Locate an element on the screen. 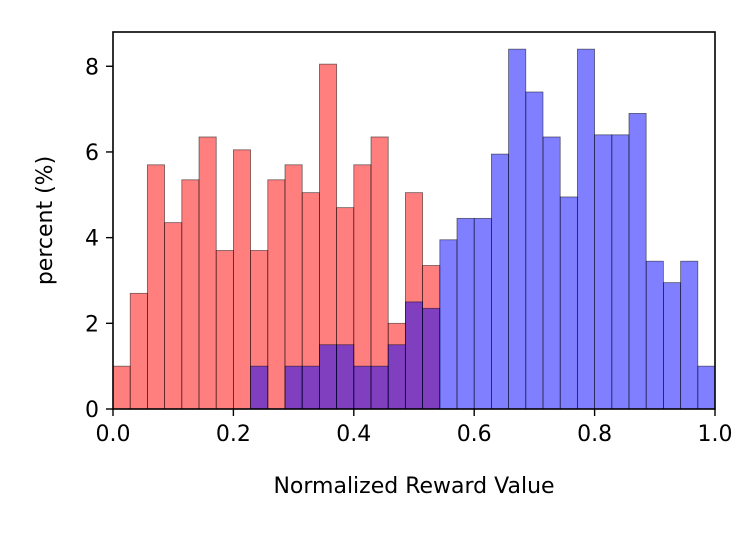 The width and height of the screenshot is (747, 534). x-tick-label: 0.4 is located at coordinates (353, 434).